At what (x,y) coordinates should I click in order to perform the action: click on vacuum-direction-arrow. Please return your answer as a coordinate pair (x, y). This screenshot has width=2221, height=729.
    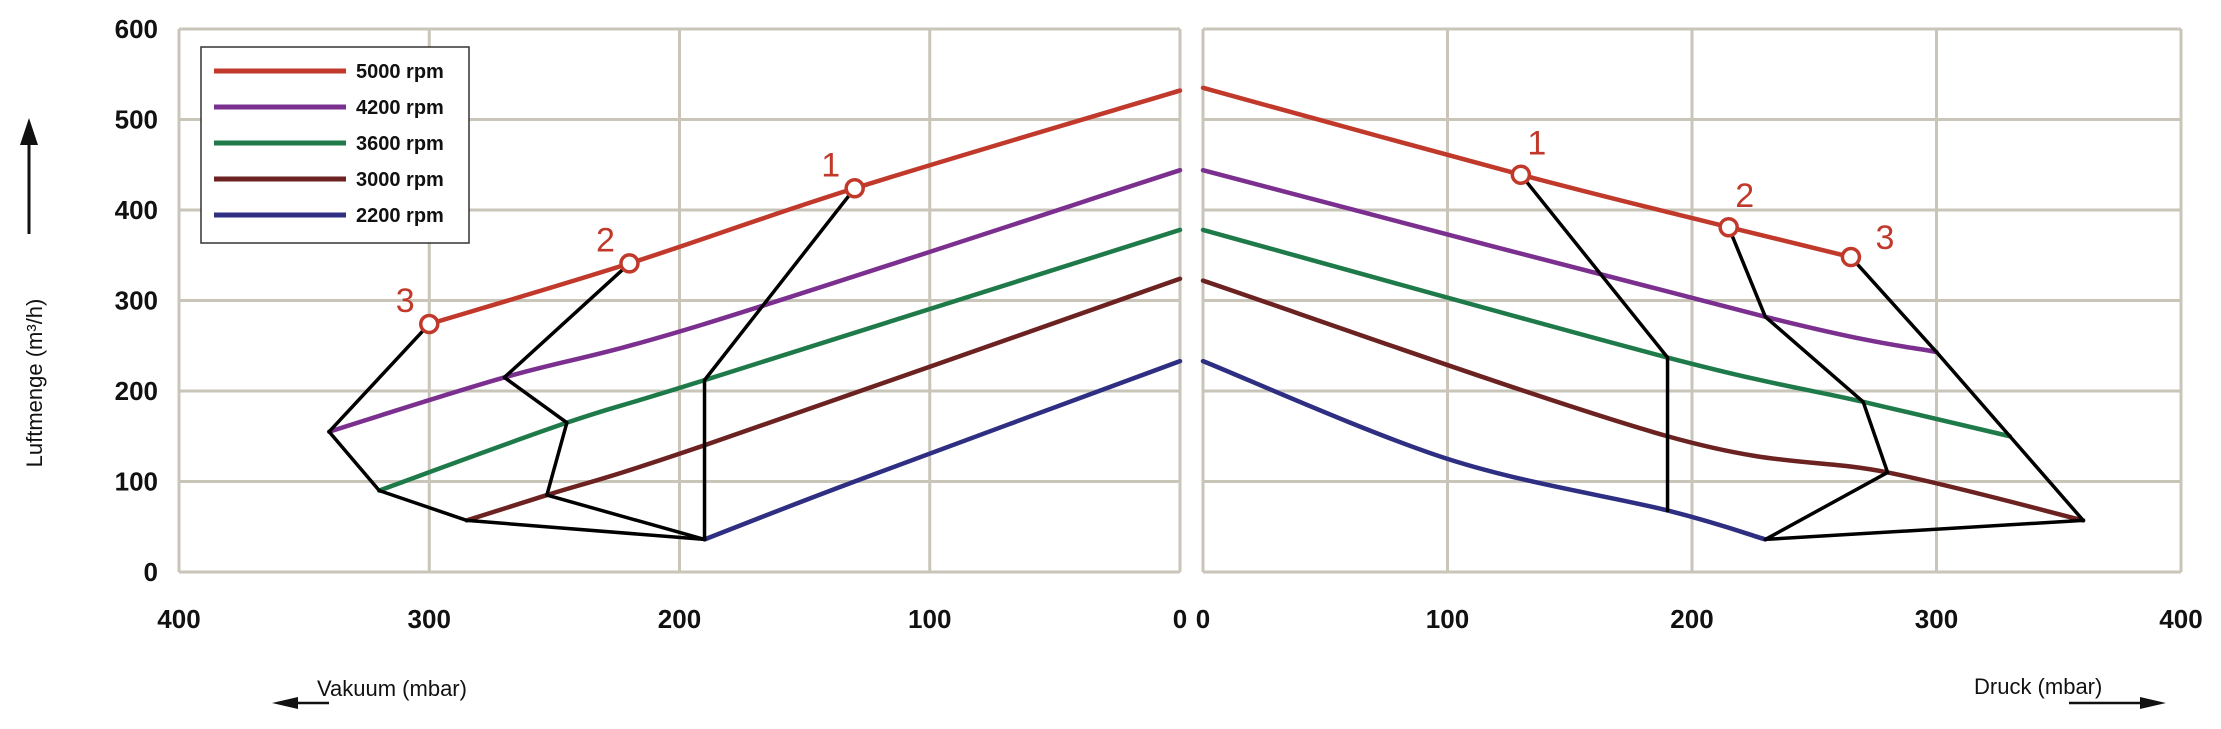
    Looking at the image, I should click on (300, 703).